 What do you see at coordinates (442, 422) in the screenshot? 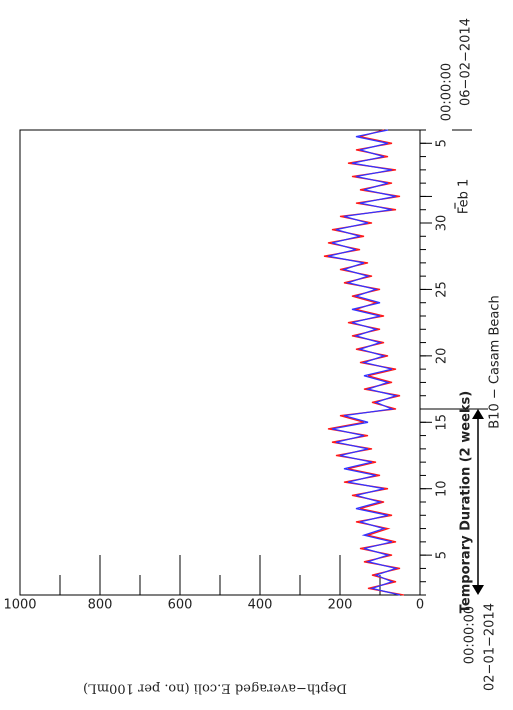
I see `x-tick-label: 15` at bounding box center [442, 422].